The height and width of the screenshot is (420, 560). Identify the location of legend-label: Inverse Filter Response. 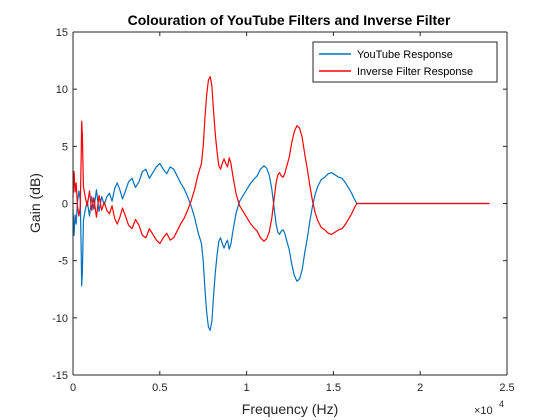
(415, 72).